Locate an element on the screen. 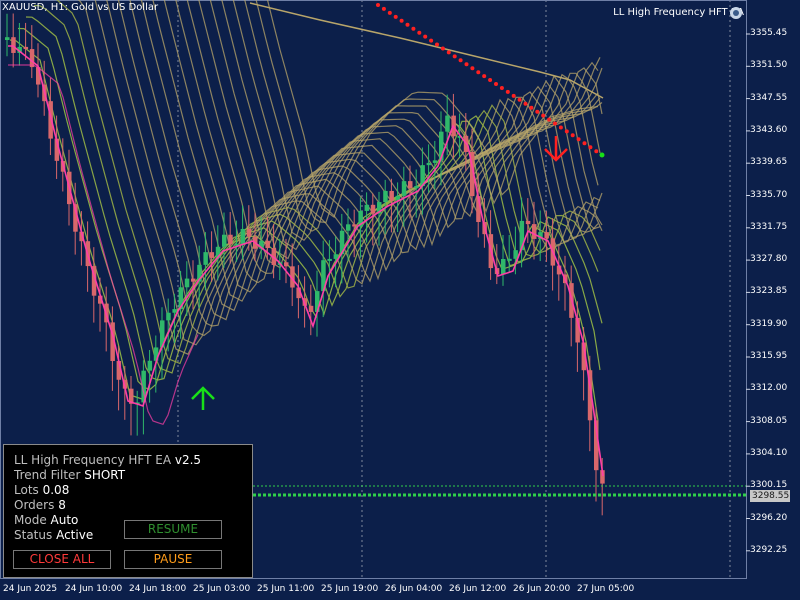  price-axis-label: 3339.65 is located at coordinates (769, 162).